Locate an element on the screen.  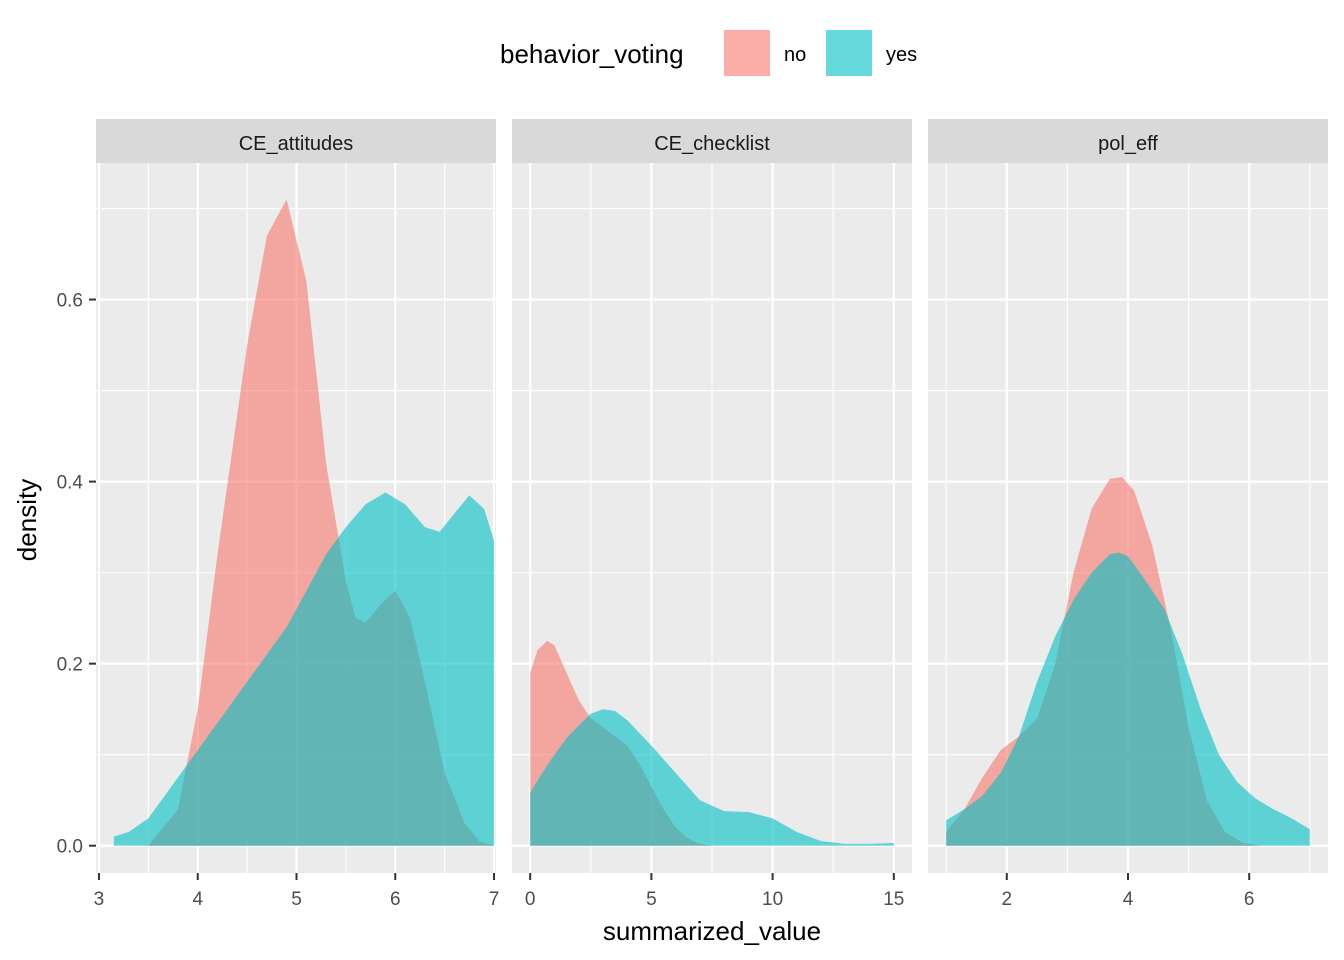
legend-label-yes: yes is located at coordinates (901, 55).